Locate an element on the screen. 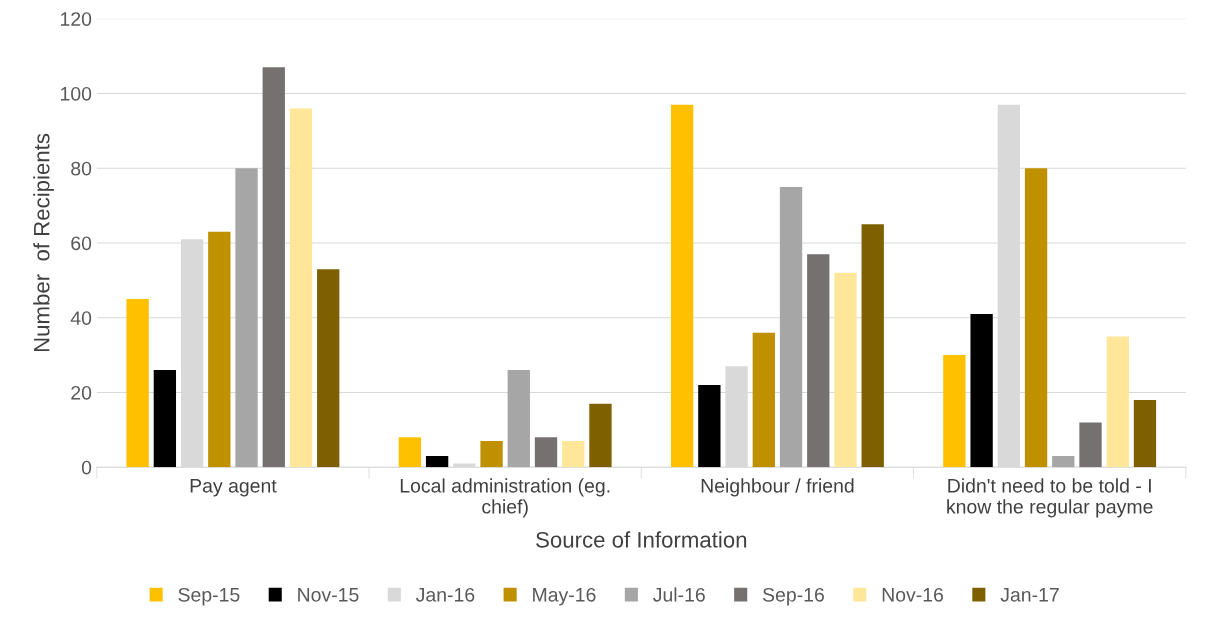 The image size is (1210, 623). legend-label: Sep-15 is located at coordinates (209, 596).